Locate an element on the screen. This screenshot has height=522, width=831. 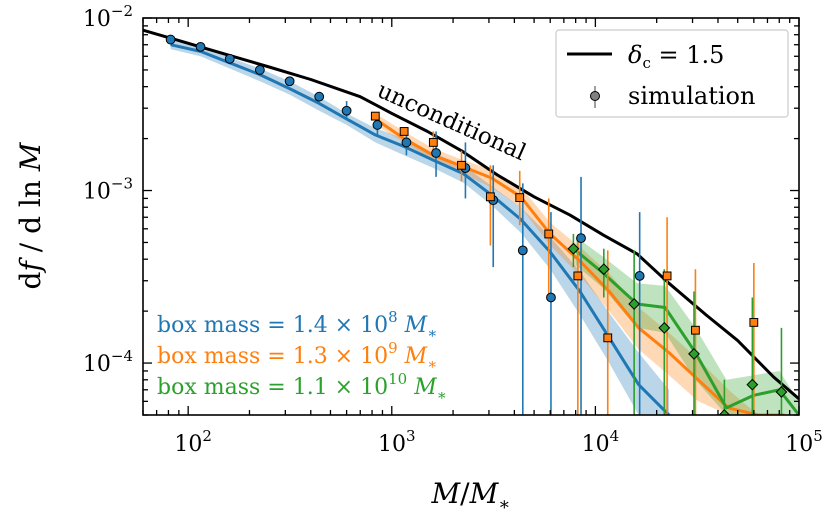
y-tick-label: 10⁻³ is located at coordinates (108, 190).